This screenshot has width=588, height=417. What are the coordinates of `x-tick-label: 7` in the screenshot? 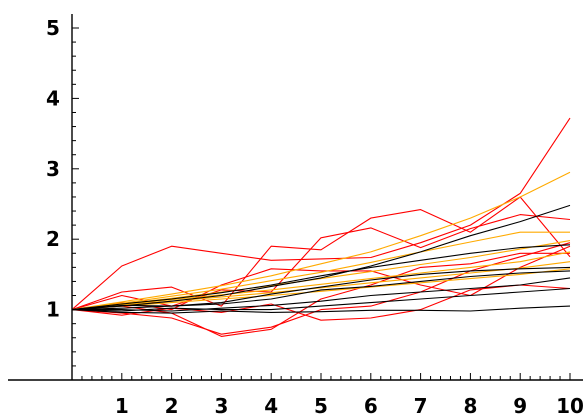 It's located at (421, 405).